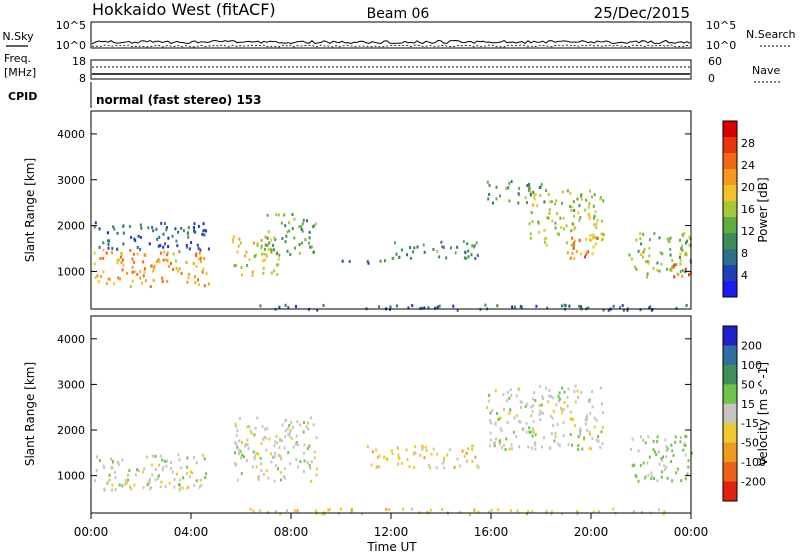 The width and height of the screenshot is (800, 554). Describe the element at coordinates (748, 143) in the screenshot. I see `colorbar-tick-label: 28` at that location.